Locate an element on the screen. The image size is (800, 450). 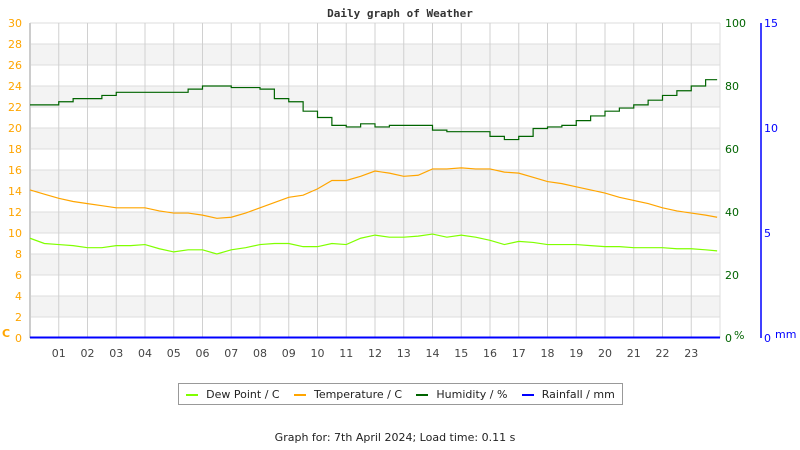
x-tick: 15 is located at coordinates (461, 353).